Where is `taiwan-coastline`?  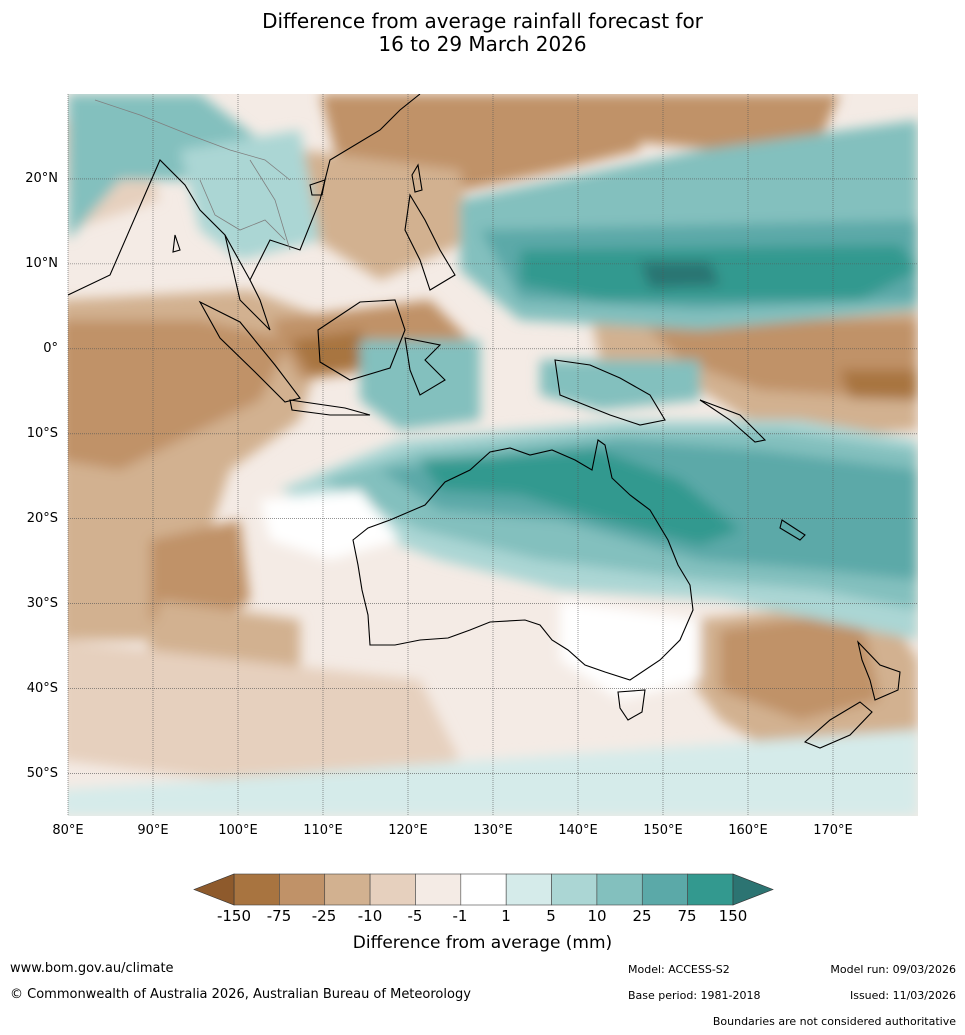
taiwan-coastline is located at coordinates (417, 178).